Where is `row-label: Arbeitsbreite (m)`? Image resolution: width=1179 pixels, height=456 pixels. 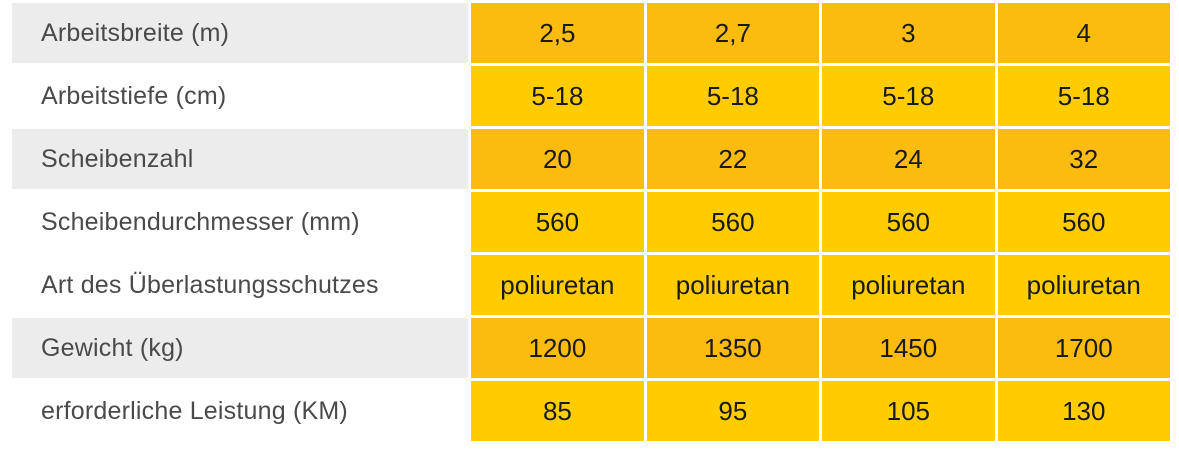
row-label: Arbeitsbreite (m) is located at coordinates (240, 34).